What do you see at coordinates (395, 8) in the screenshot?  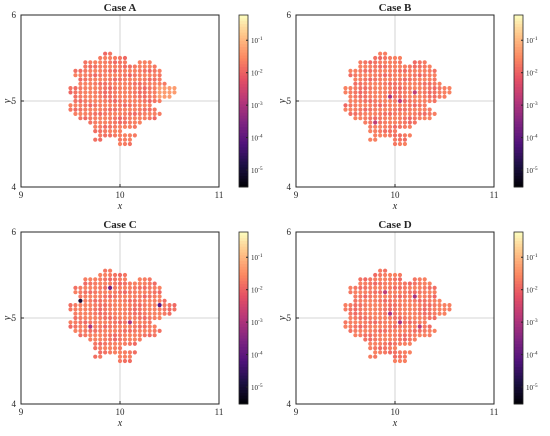 I see `panel-title: Case B` at bounding box center [395, 8].